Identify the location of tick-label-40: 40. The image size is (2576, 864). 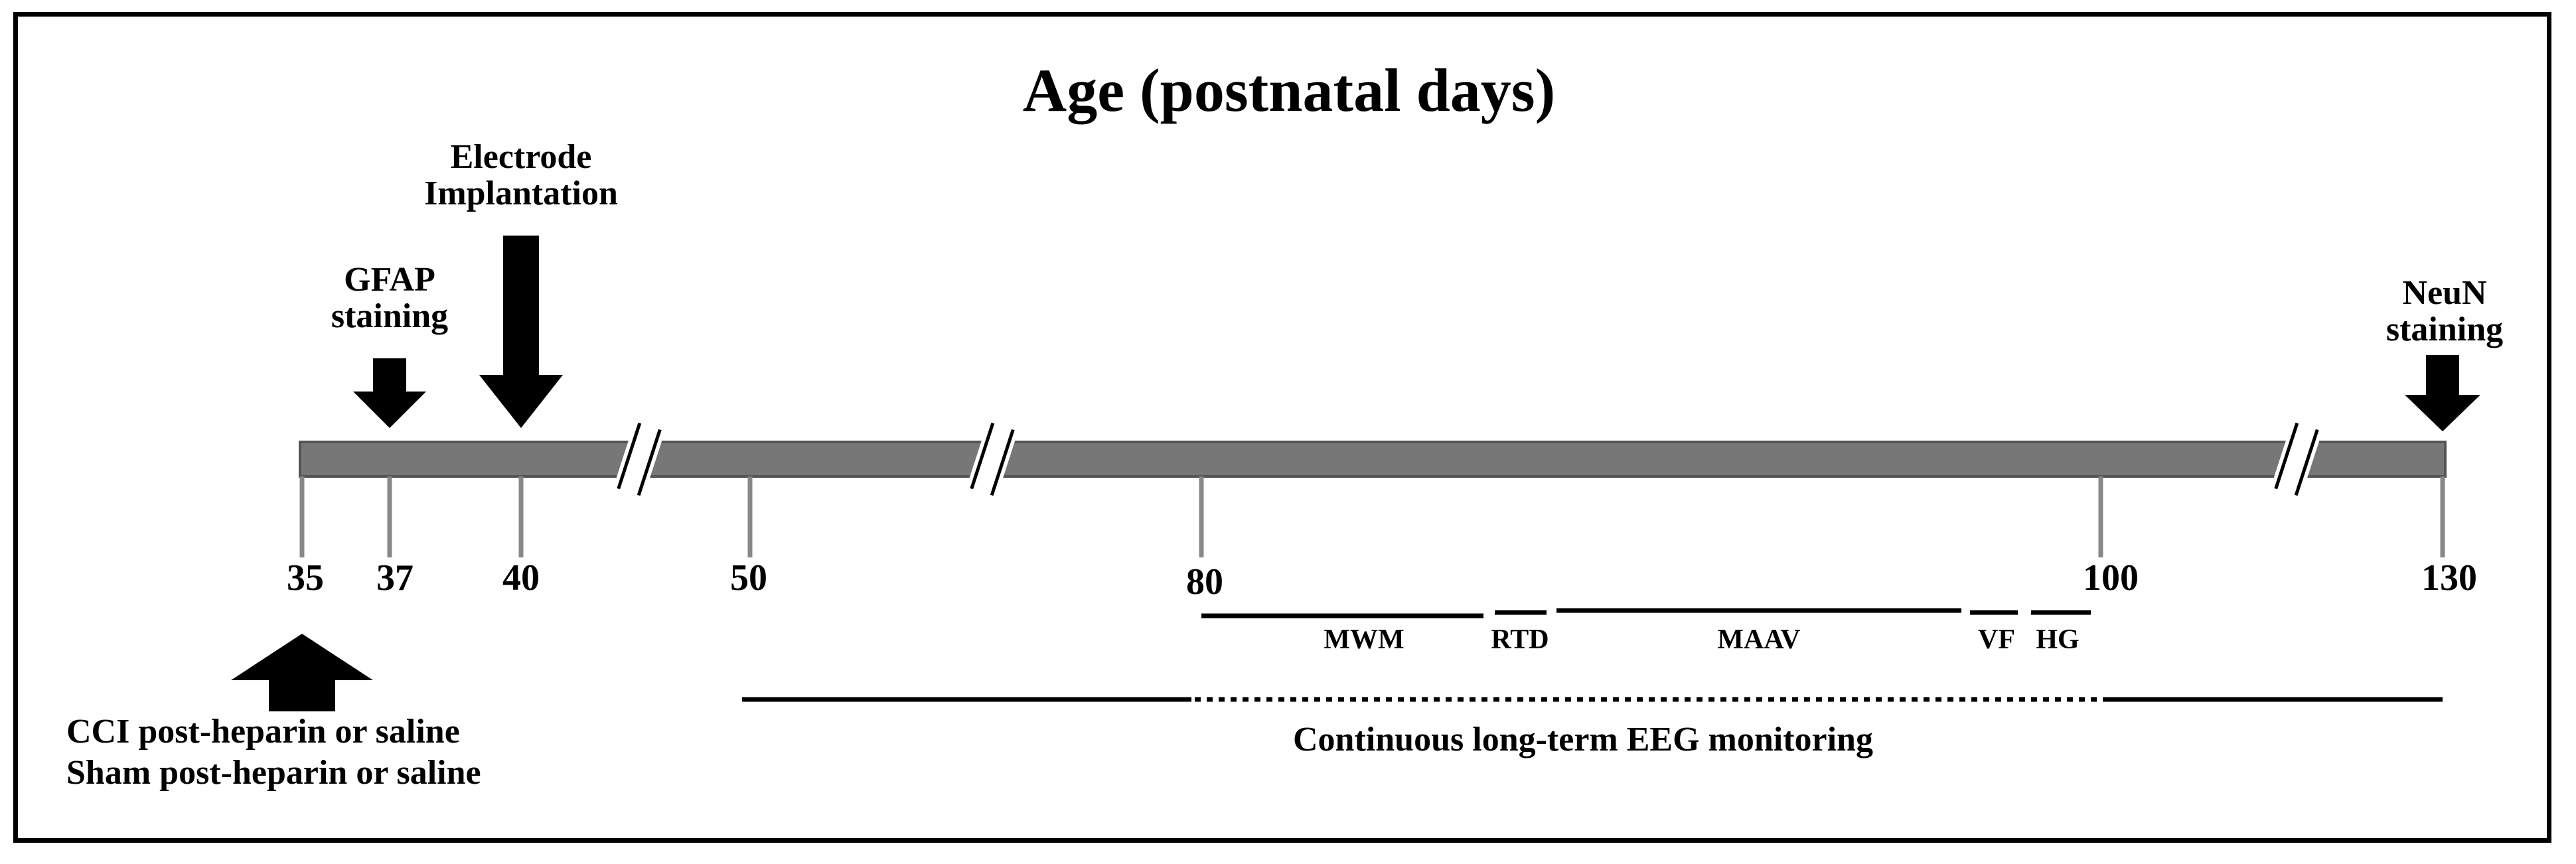
(521, 578).